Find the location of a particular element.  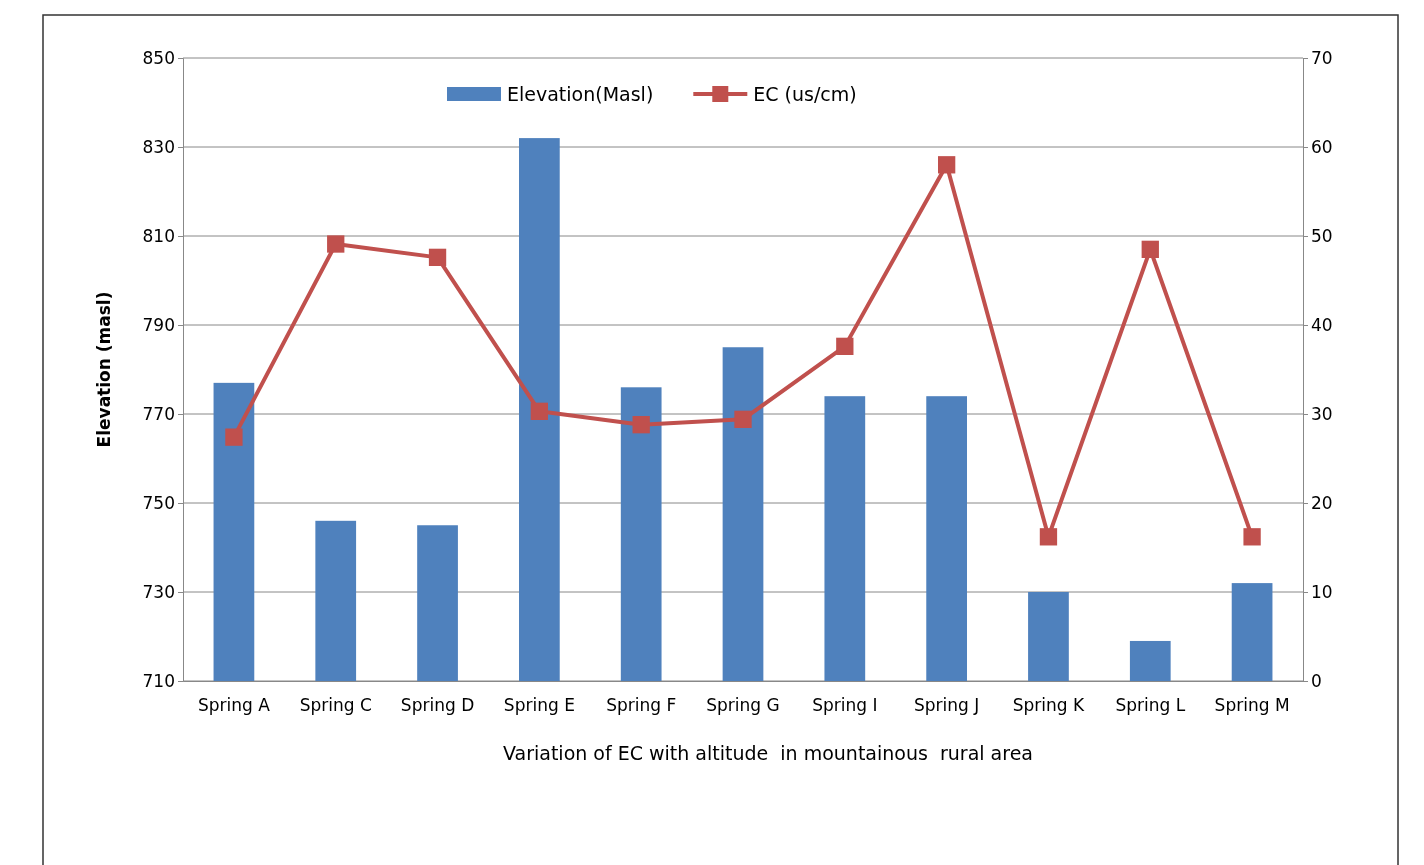

x-tick-label: Spring L is located at coordinates (1150, 705).